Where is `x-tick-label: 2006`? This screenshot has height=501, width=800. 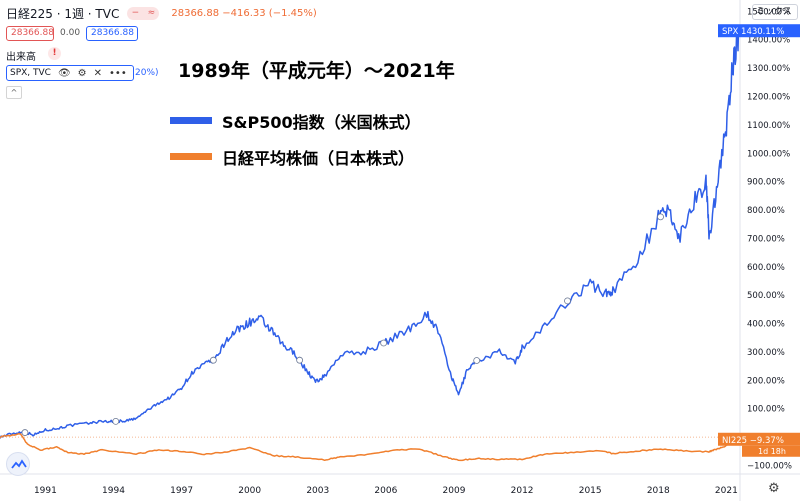 x-tick-label: 2006 is located at coordinates (385, 491).